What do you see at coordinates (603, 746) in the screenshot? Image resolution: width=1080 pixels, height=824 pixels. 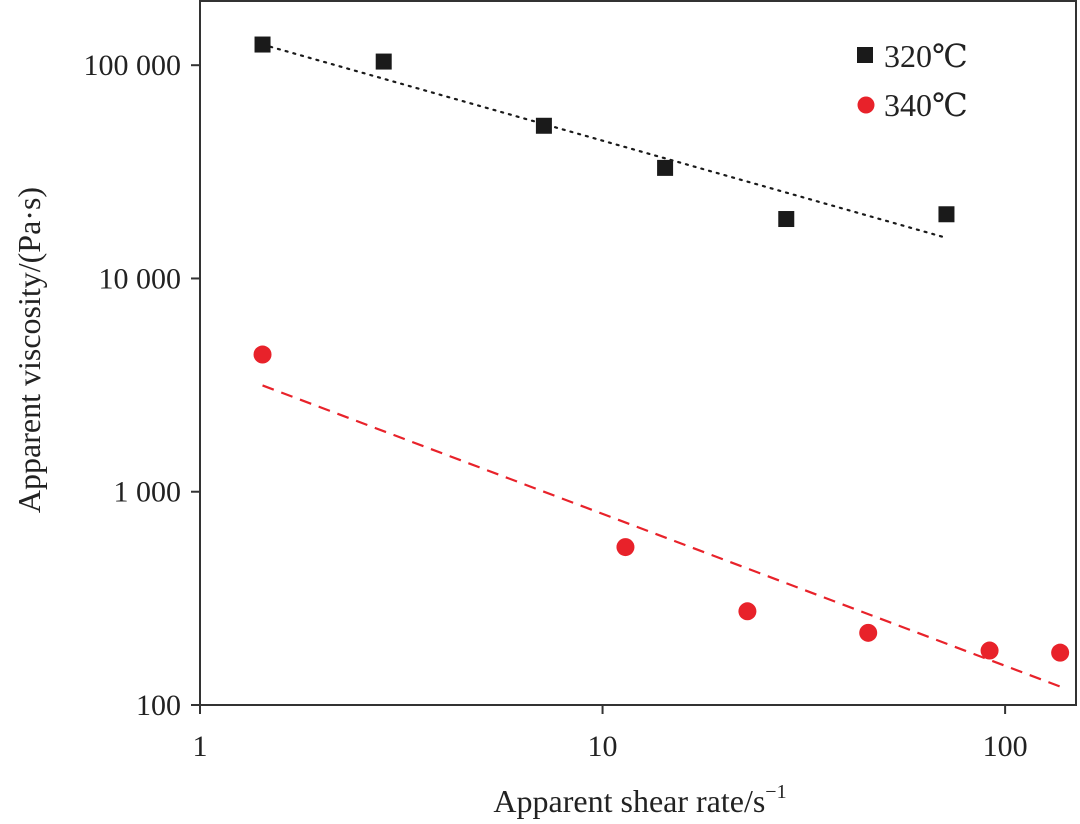 I see `x-tick-label: 10` at bounding box center [603, 746].